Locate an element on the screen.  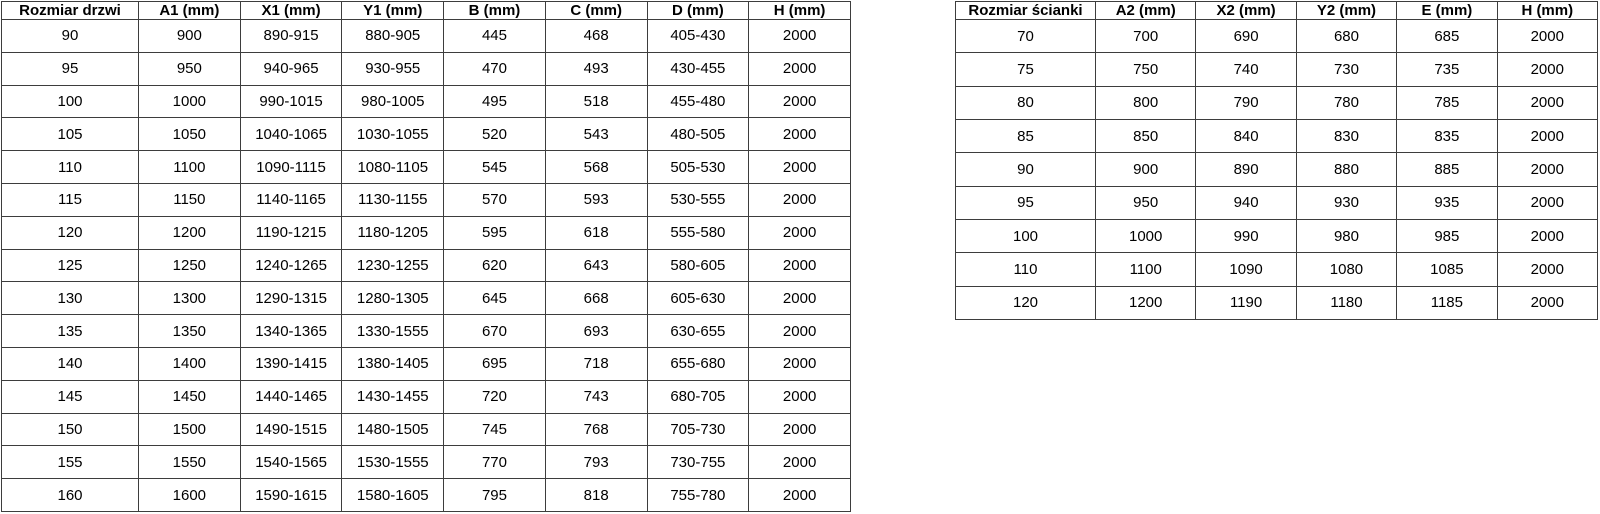
table-cell: 795 is located at coordinates (494, 495).